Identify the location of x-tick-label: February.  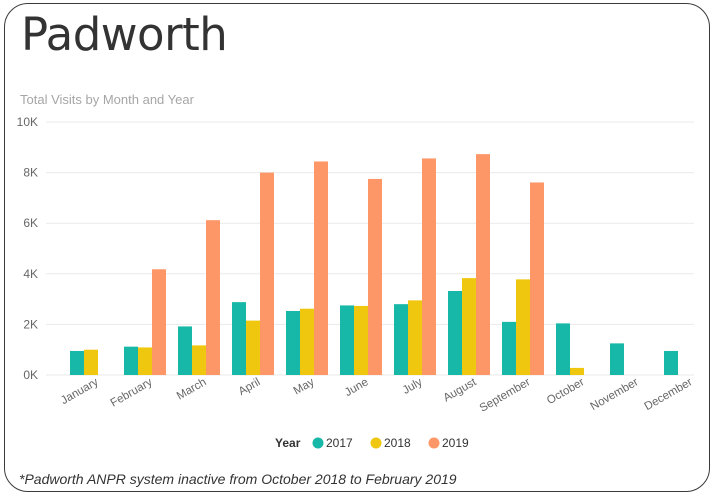
(132, 393).